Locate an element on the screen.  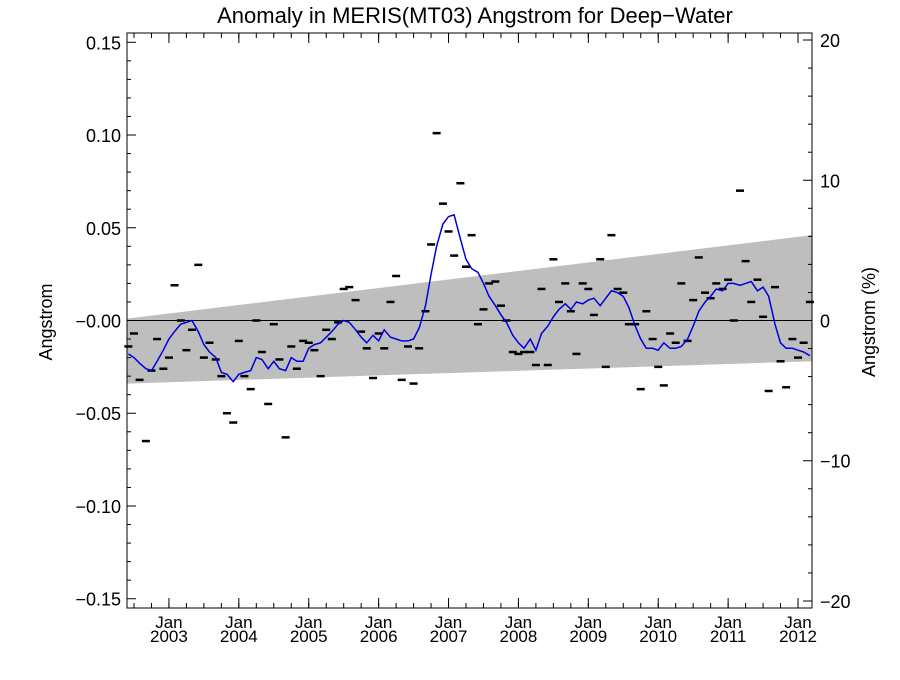
y2-tick-label: −20 is located at coordinates (835, 602).